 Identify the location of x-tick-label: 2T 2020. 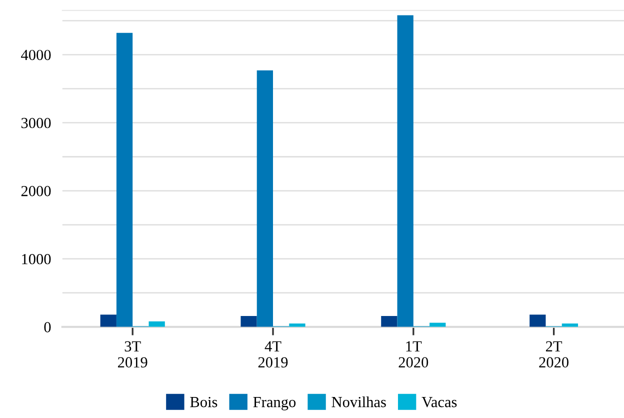
(553, 354).